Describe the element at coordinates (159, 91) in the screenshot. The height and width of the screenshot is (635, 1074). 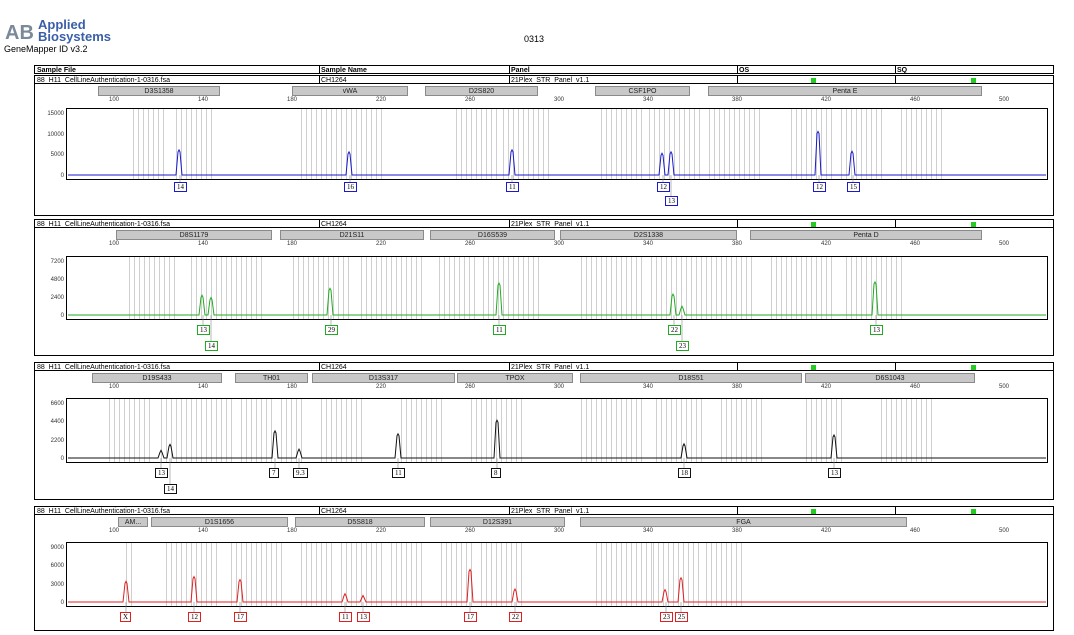
I see `locus-marker: D3S1358` at that location.